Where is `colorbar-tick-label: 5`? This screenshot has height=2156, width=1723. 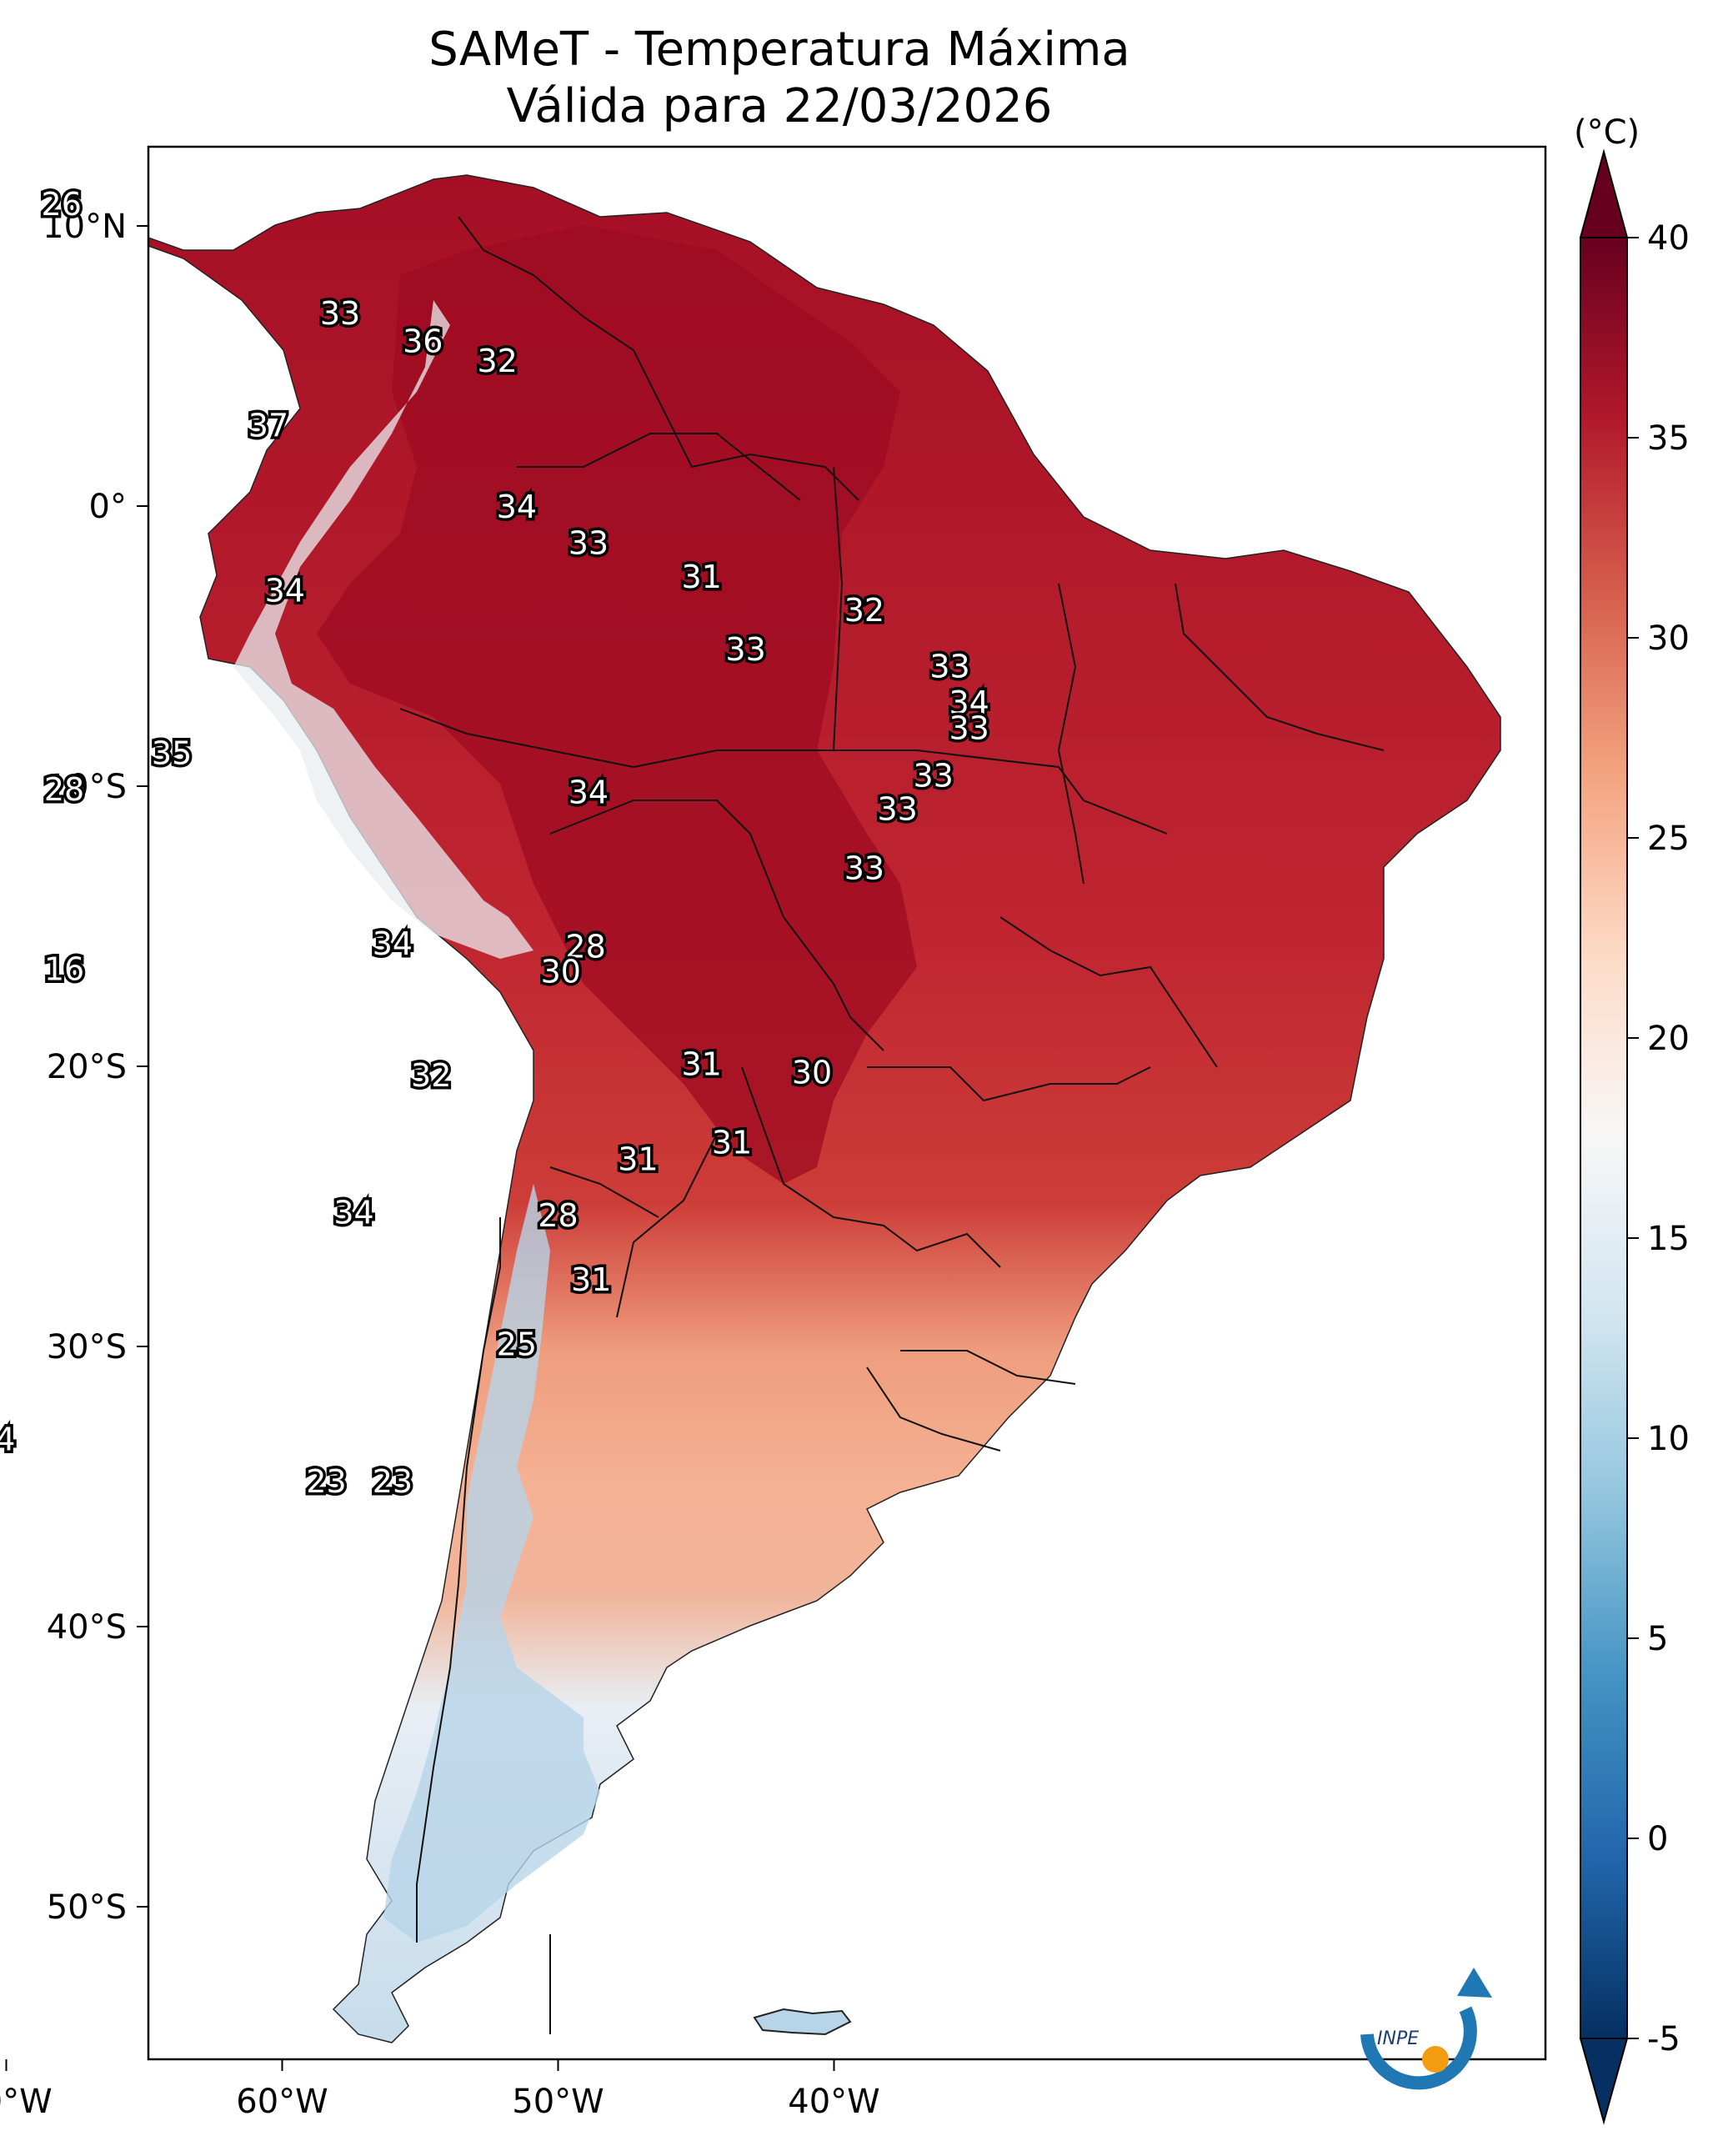
colorbar-tick-label: 5 is located at coordinates (1657, 1639).